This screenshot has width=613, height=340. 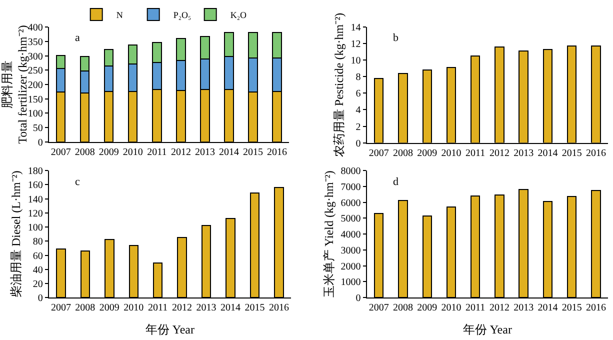 I want to click on y-tick-label: 60, so click(x=37, y=256).